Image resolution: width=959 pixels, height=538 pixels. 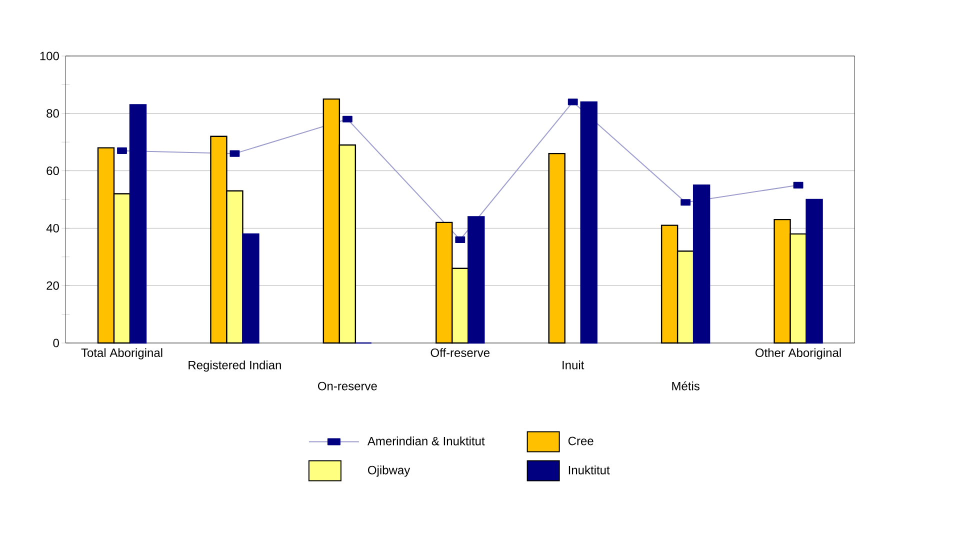 What do you see at coordinates (573, 365) in the screenshot?
I see `x-tick-label: Inuit` at bounding box center [573, 365].